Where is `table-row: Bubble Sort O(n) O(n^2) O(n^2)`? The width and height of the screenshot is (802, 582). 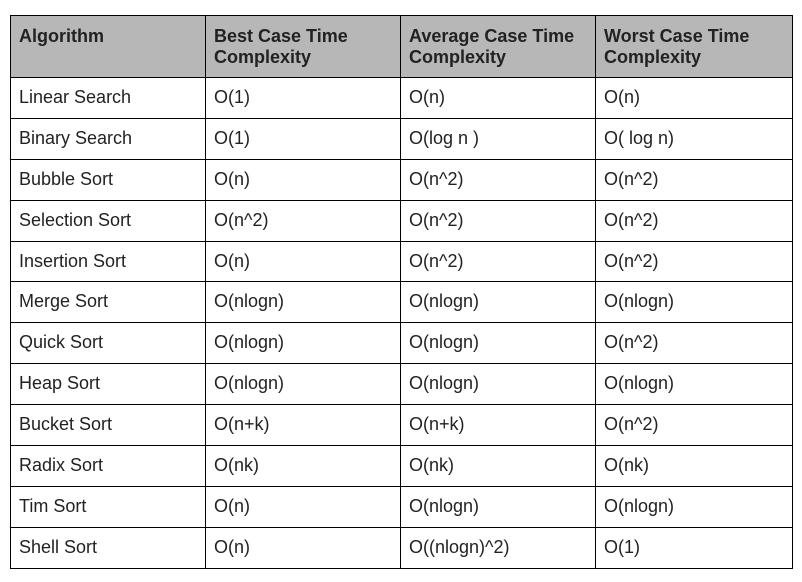
table-row: Bubble Sort O(n) O(n^2) O(n^2) is located at coordinates (401, 179).